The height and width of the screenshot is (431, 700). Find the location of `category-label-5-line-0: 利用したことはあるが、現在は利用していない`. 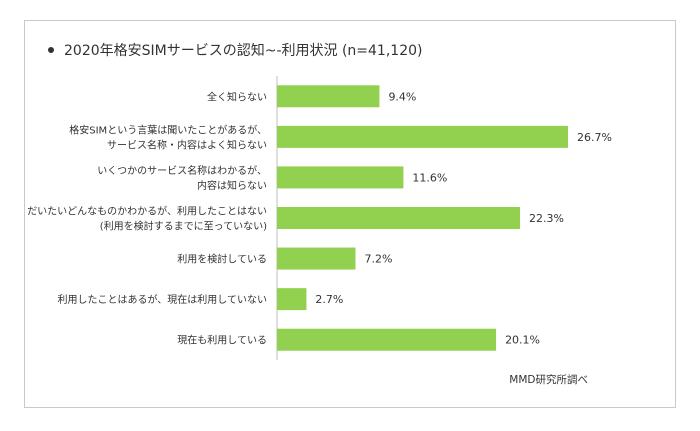

category-label-5-line-0: 利用したことはあるが、現在は利用していない is located at coordinates (163, 299).